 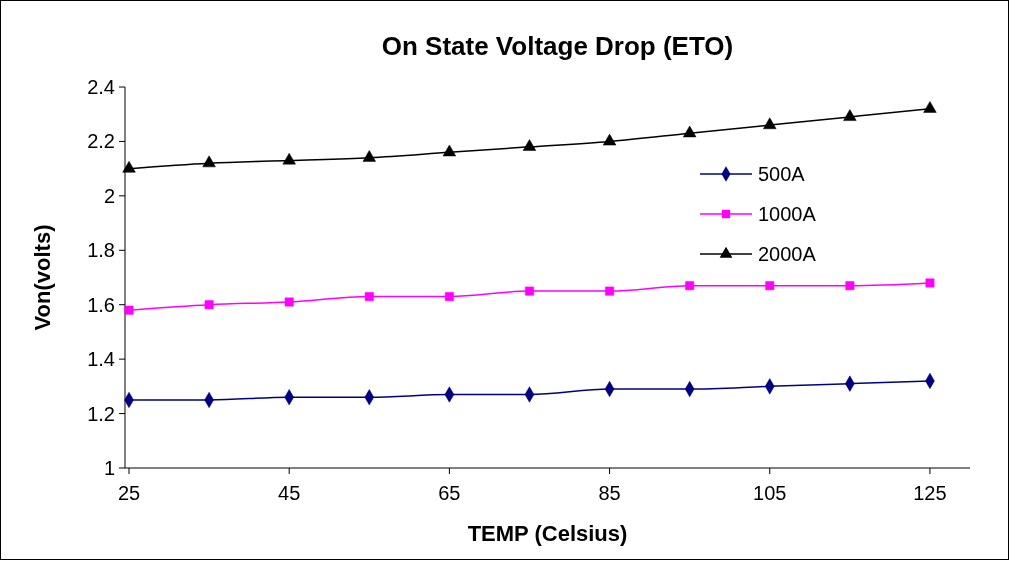 What do you see at coordinates (101, 250) in the screenshot?
I see `y-tick-label: 1.8` at bounding box center [101, 250].